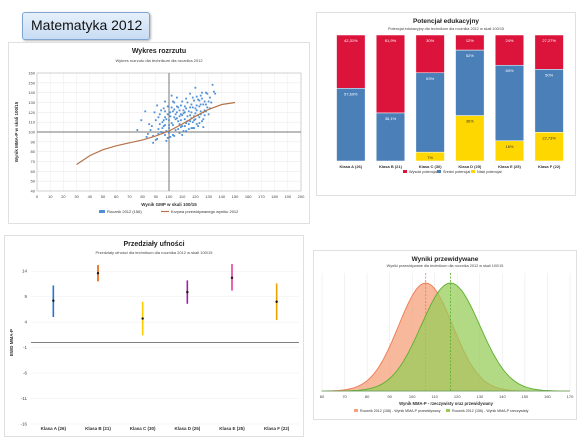 The image size is (580, 440). I want to click on bar-value-label: 61,9%, so click(391, 40).